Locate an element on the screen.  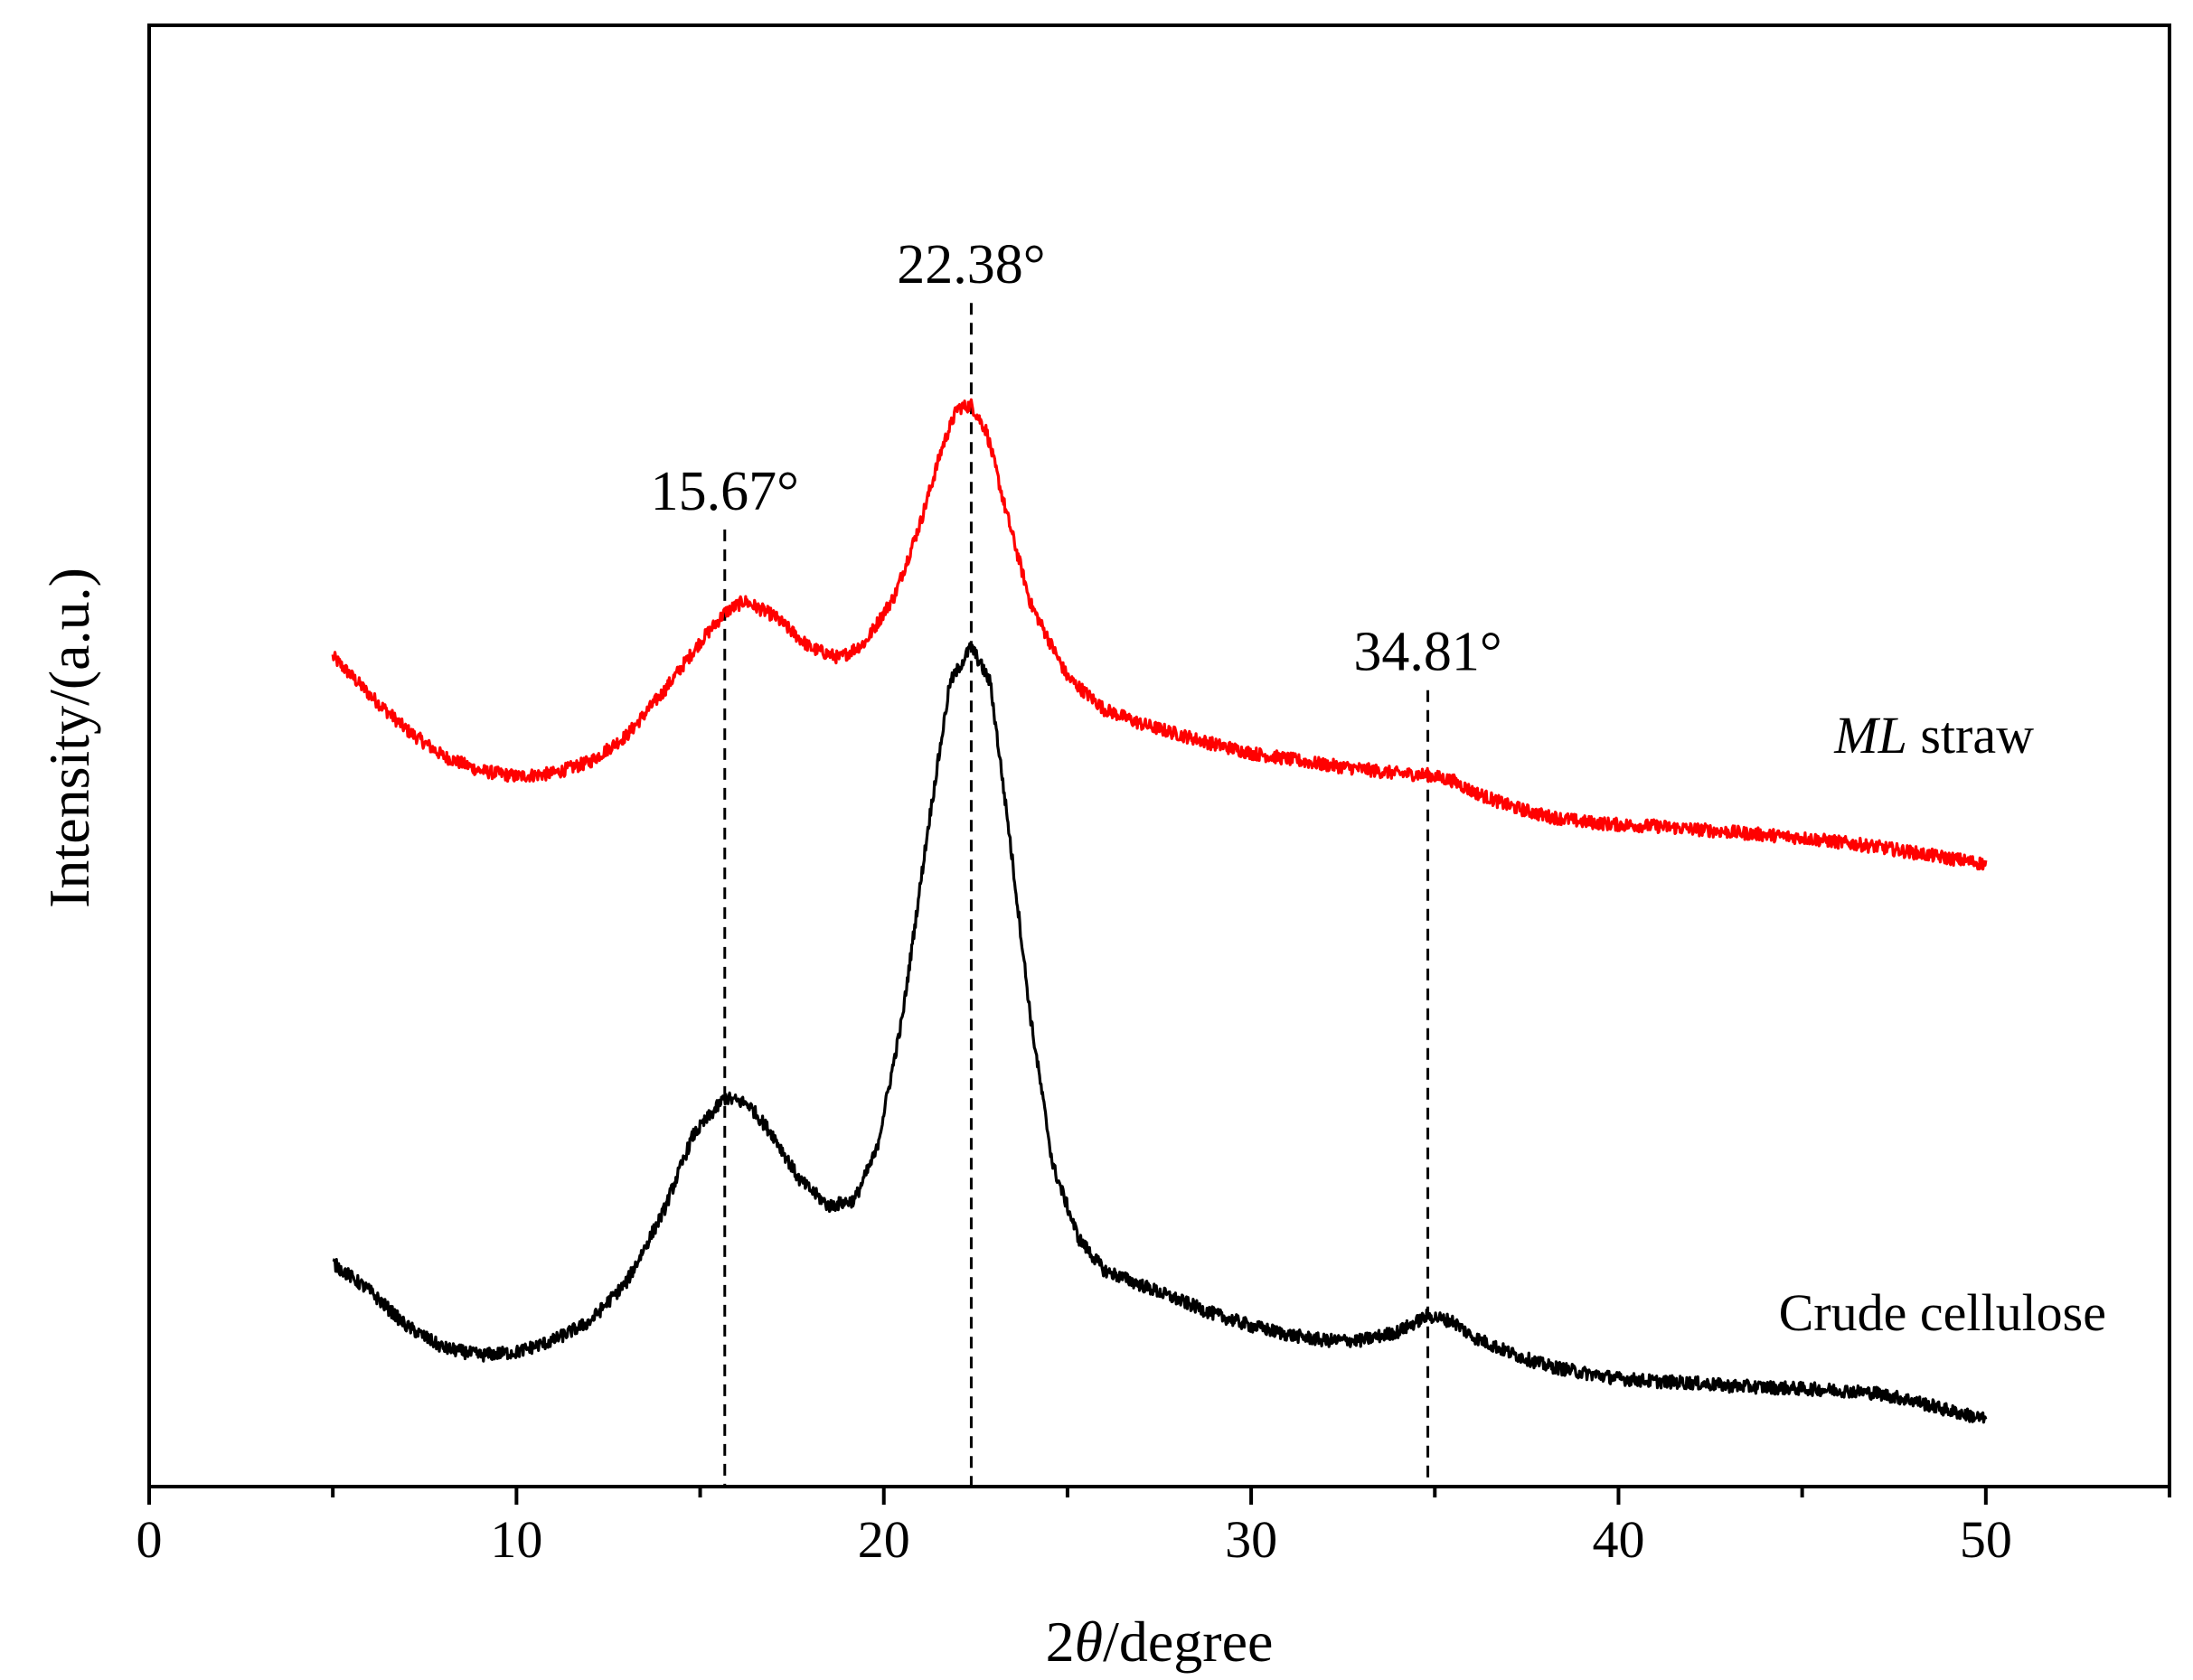
x-tick-label: 30 is located at coordinates (1251, 1539).